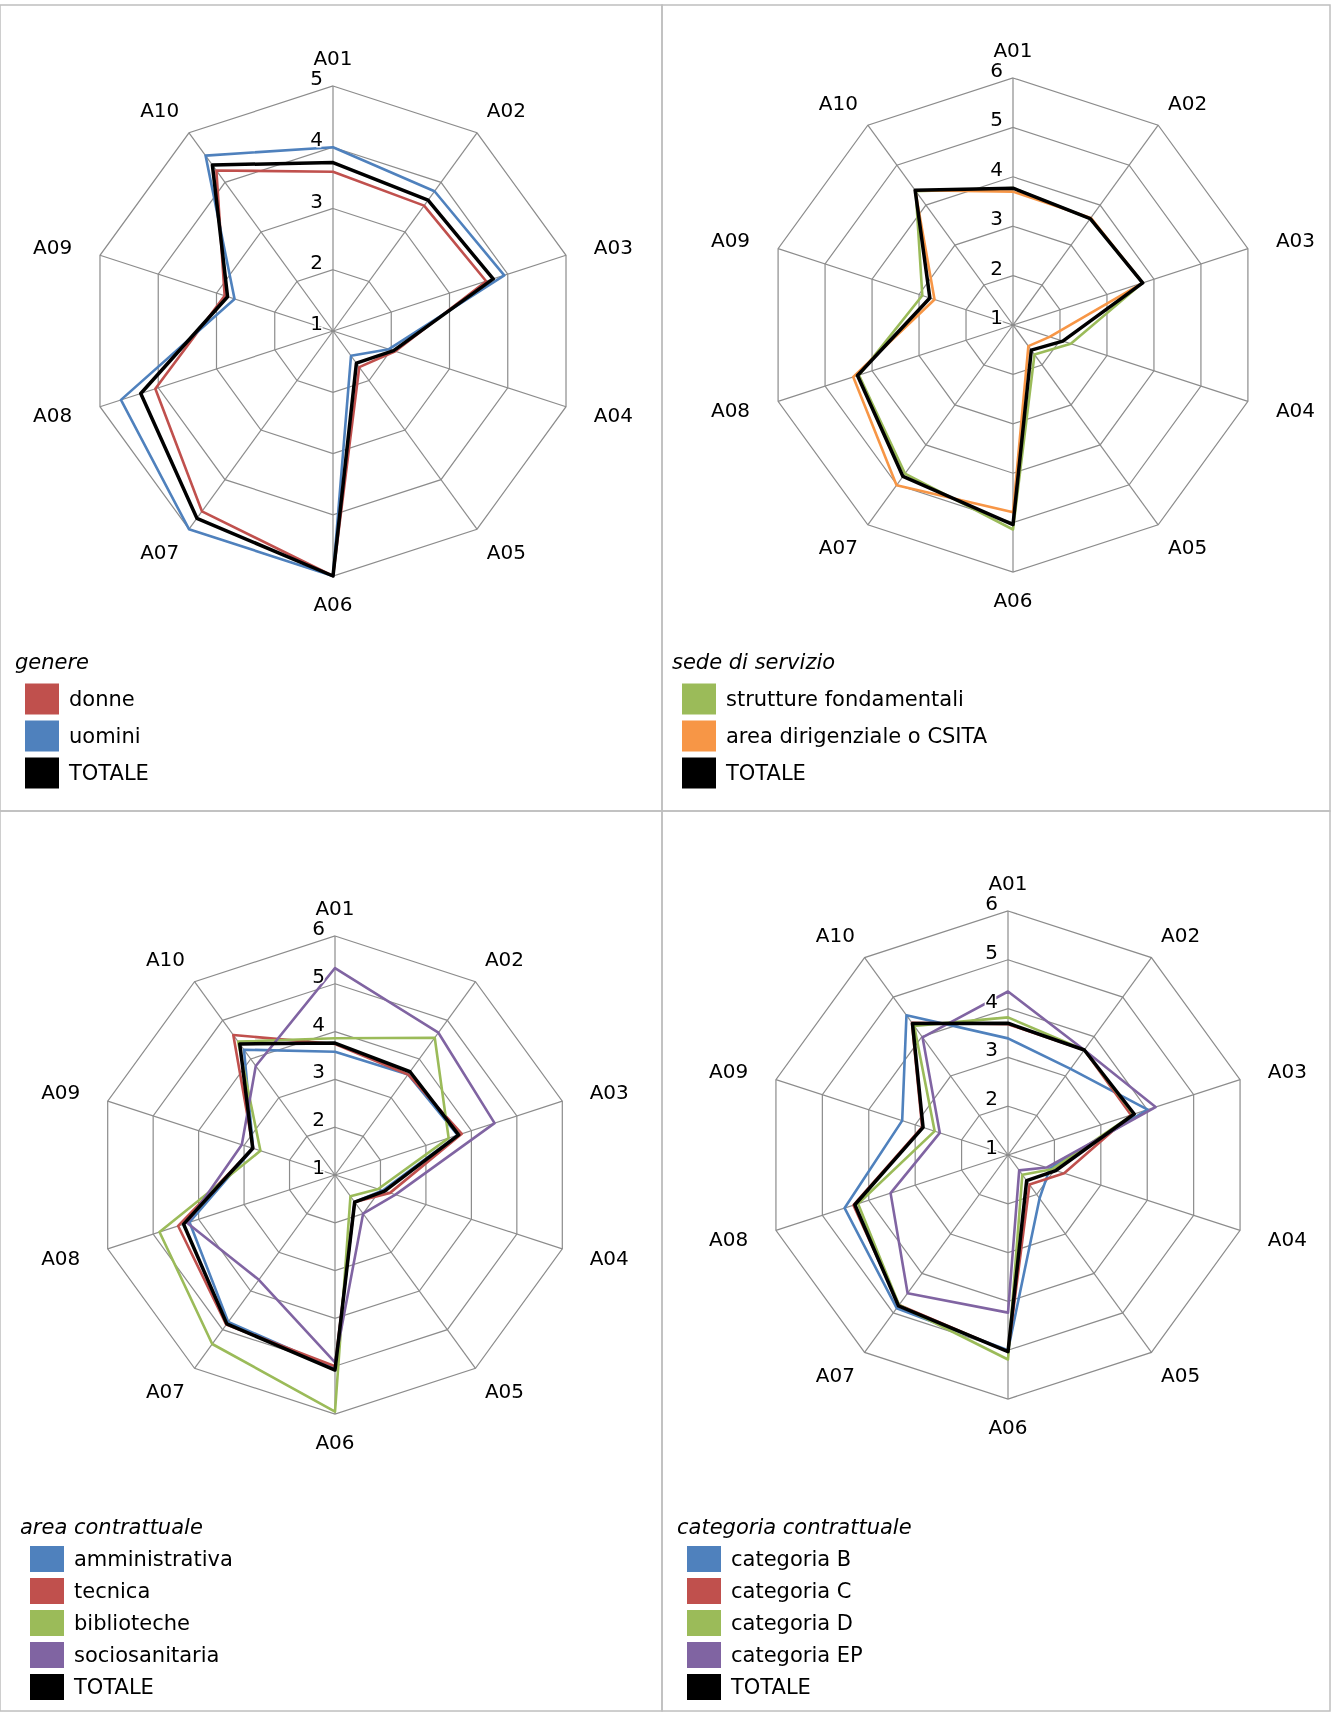  What do you see at coordinates (797, 1655) in the screenshot?
I see `legend-label: categoria EP` at bounding box center [797, 1655].